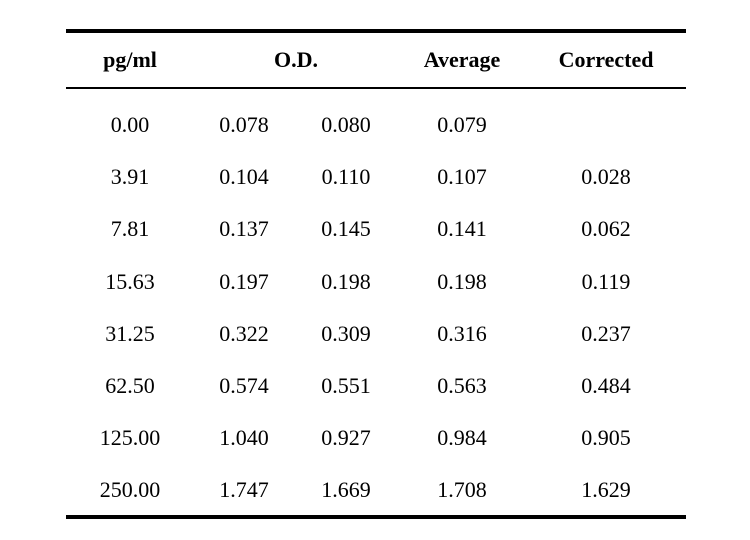  I want to click on cell-od-1: 0.104, so click(244, 177).